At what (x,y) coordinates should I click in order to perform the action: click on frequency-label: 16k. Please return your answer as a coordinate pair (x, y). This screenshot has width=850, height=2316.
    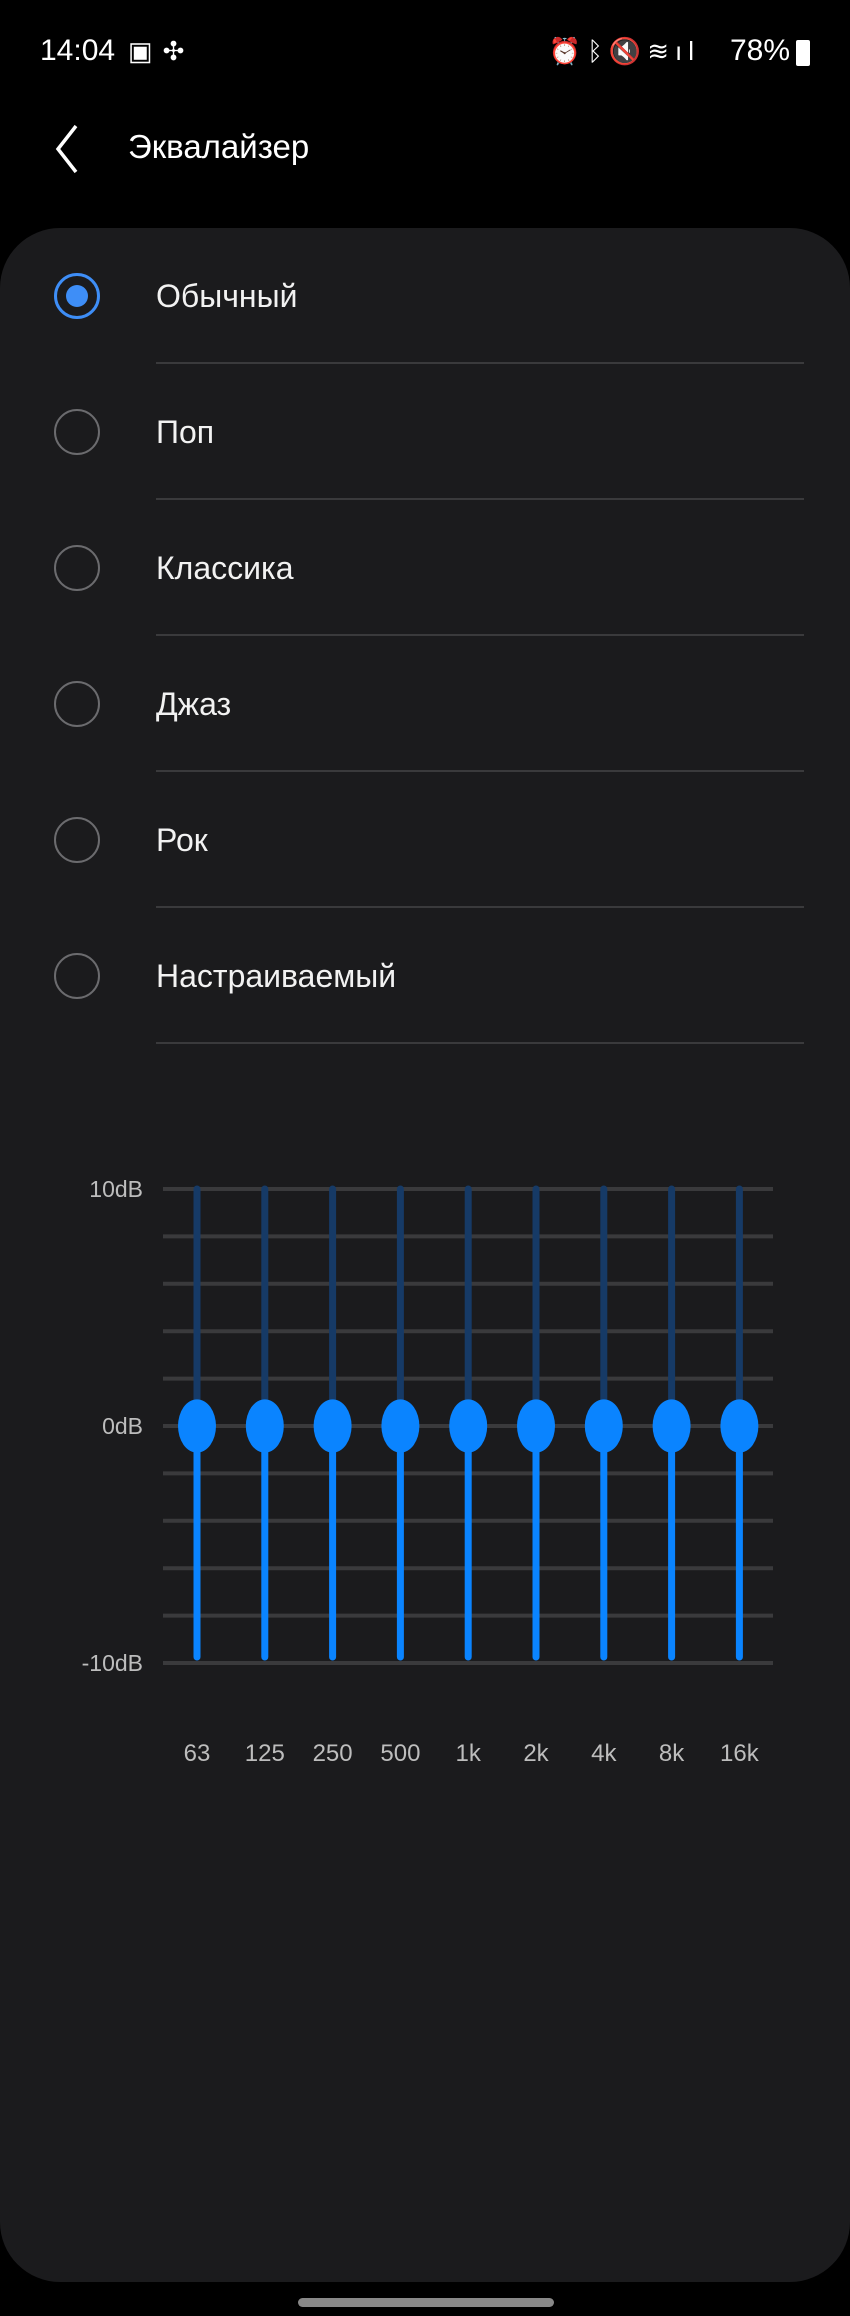
    Looking at the image, I should click on (740, 1753).